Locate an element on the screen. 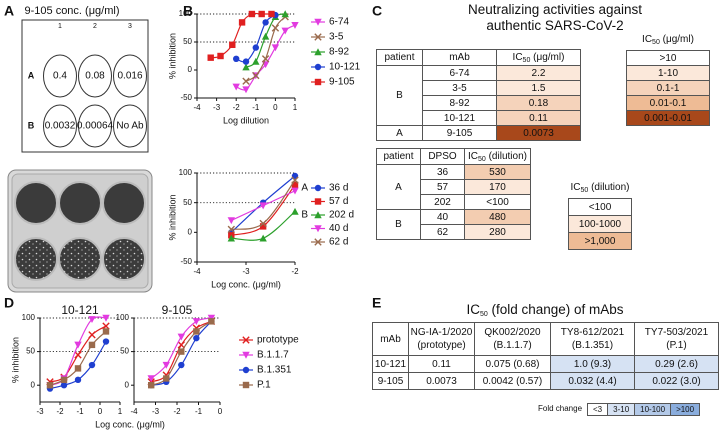 The width and height of the screenshot is (724, 447). legend-label: 62 d is located at coordinates (338, 242).